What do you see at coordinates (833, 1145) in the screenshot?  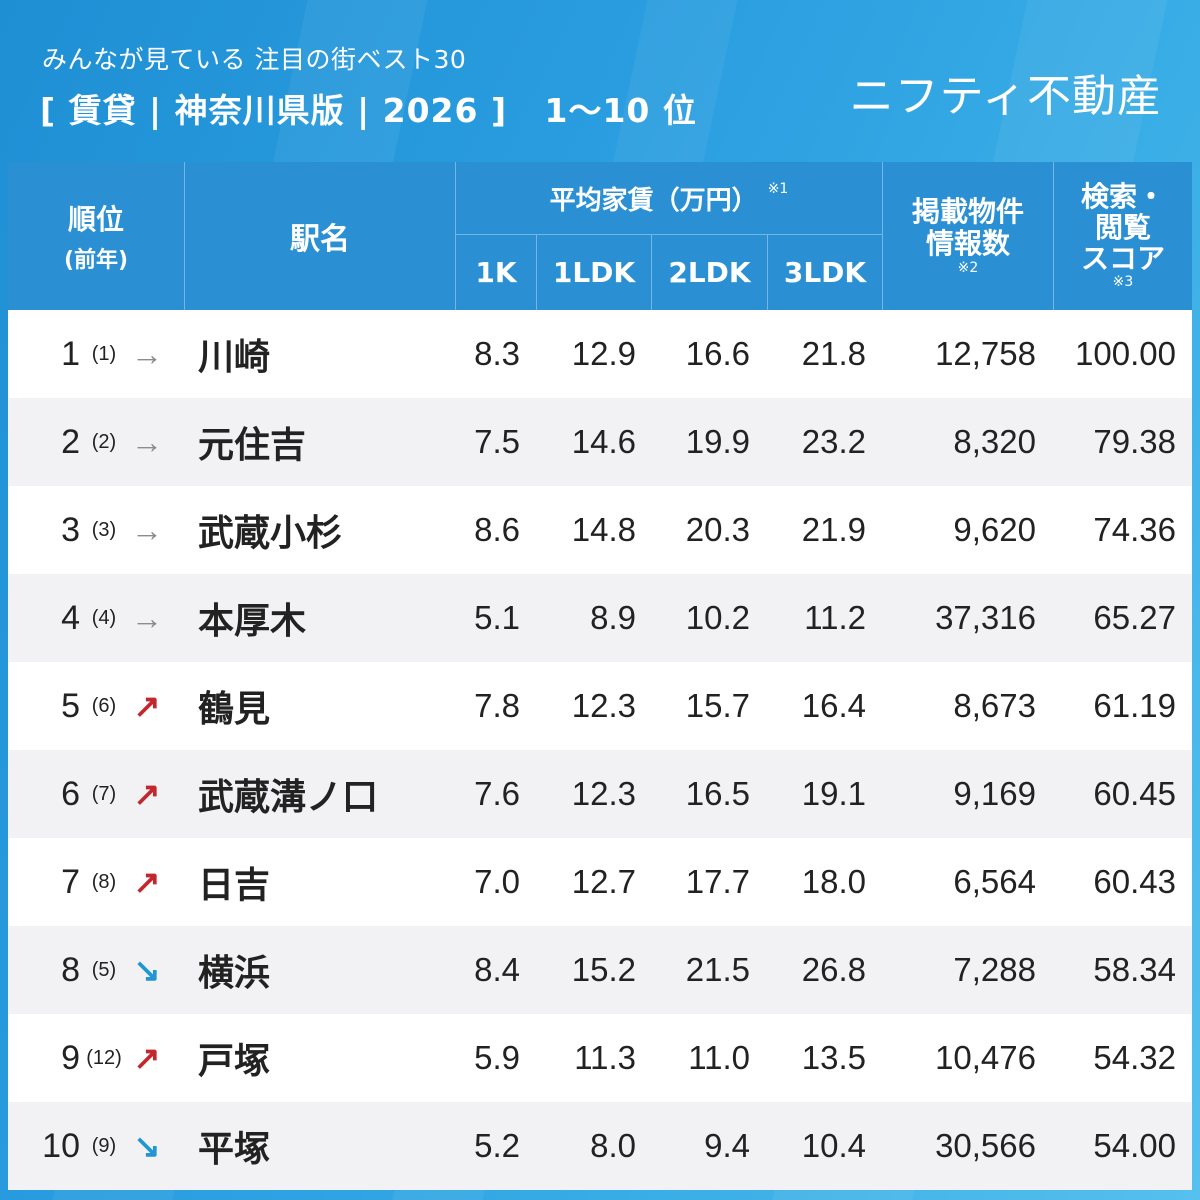 I see `rent-3ldk: 10.4` at bounding box center [833, 1145].